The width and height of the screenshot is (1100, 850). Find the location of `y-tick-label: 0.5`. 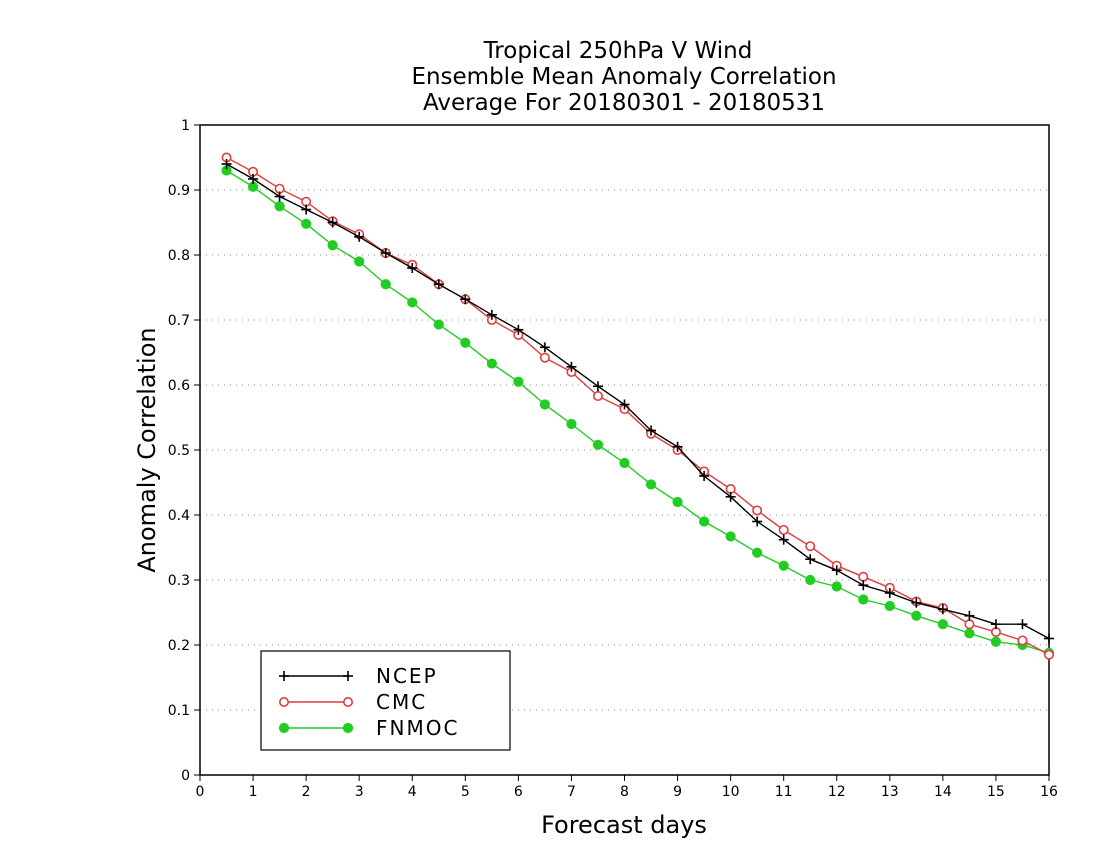

y-tick-label: 0.5 is located at coordinates (179, 451).